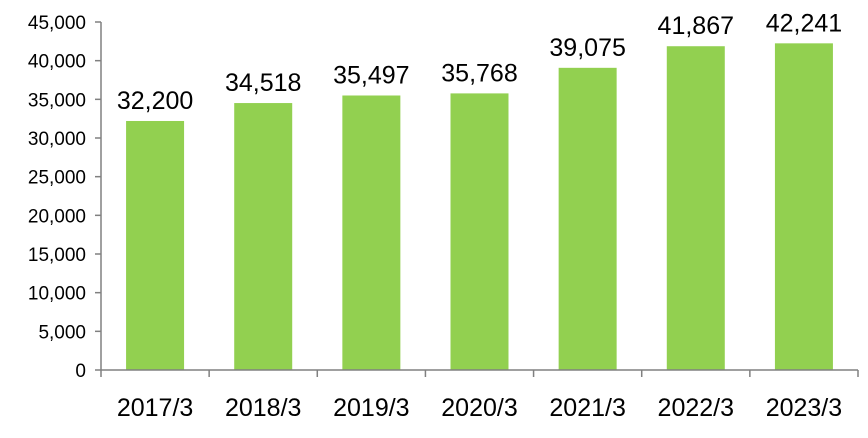 The height and width of the screenshot is (438, 868). I want to click on x-tick-label: 2020/3, so click(479, 408).